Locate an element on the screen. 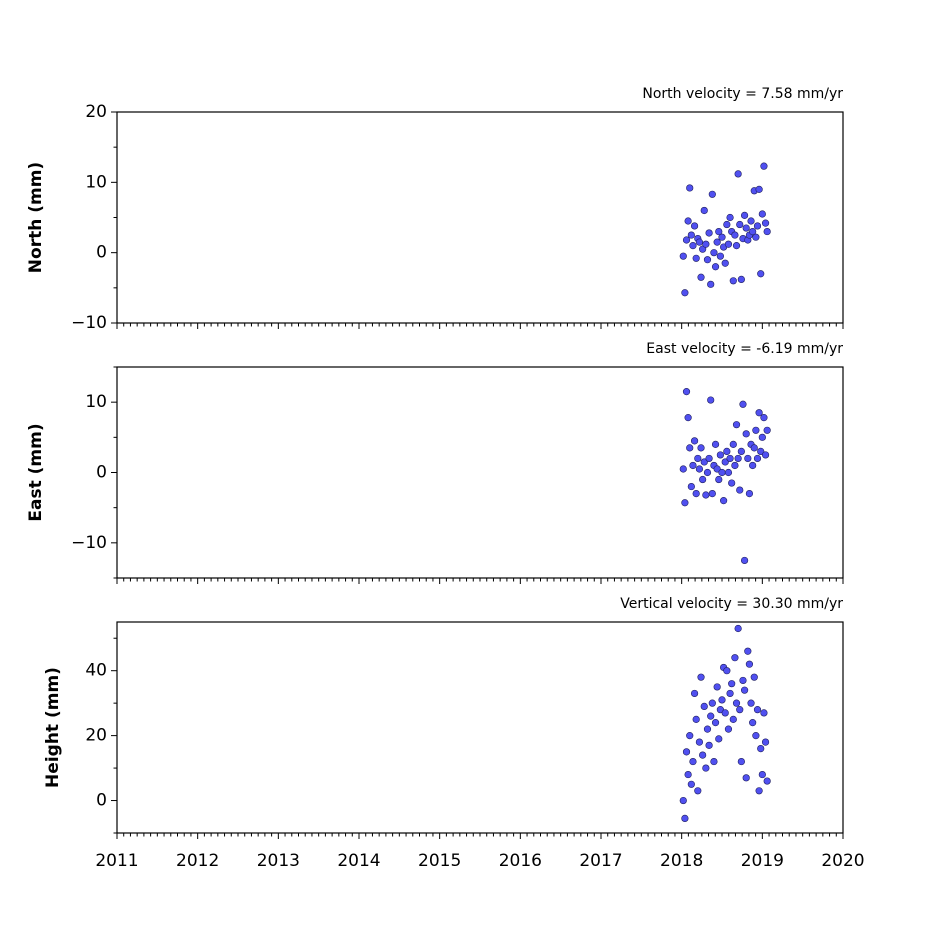  x-tick-label: 2013 is located at coordinates (278, 861).